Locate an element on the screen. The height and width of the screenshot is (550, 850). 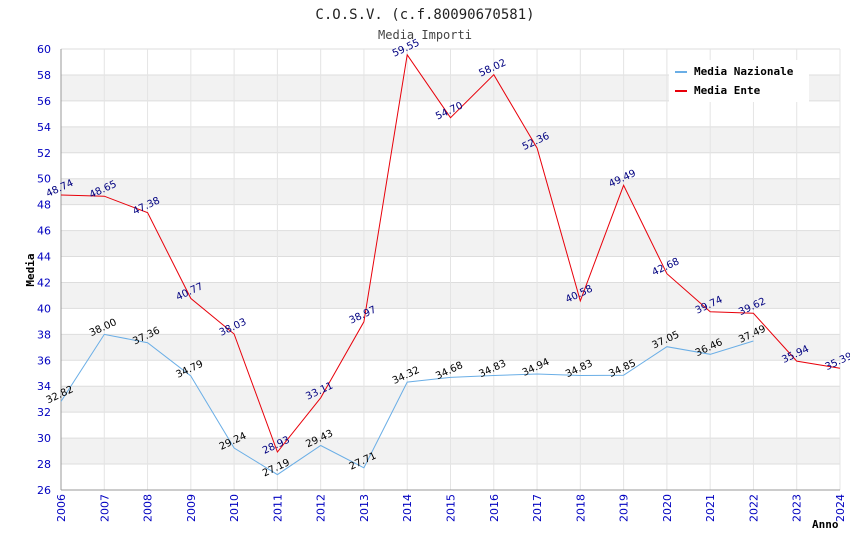
y-tick-label: 38 is located at coordinates (44, 334).